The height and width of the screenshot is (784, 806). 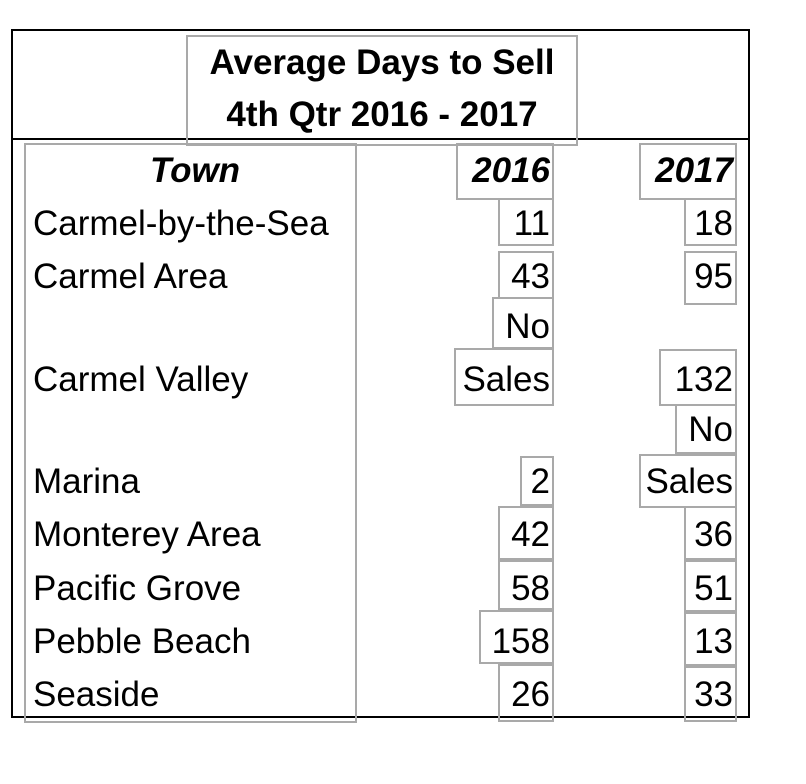 I want to click on value-2016: 58, so click(x=530, y=588).